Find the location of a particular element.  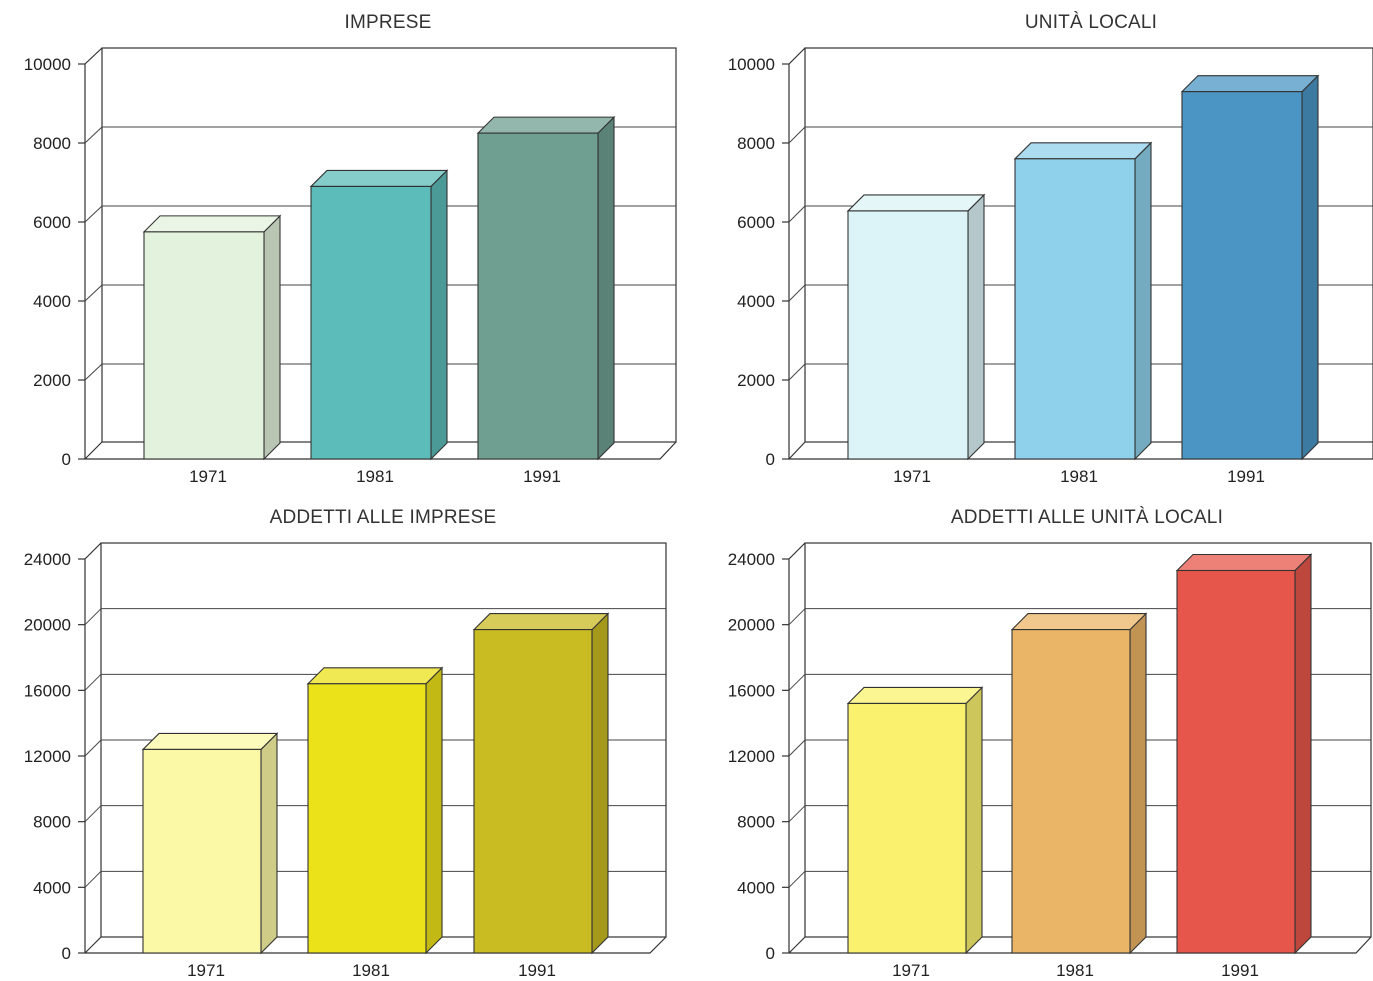

chart-title: ADDETTI ALLE UNITÀ LOCALI is located at coordinates (1087, 517).